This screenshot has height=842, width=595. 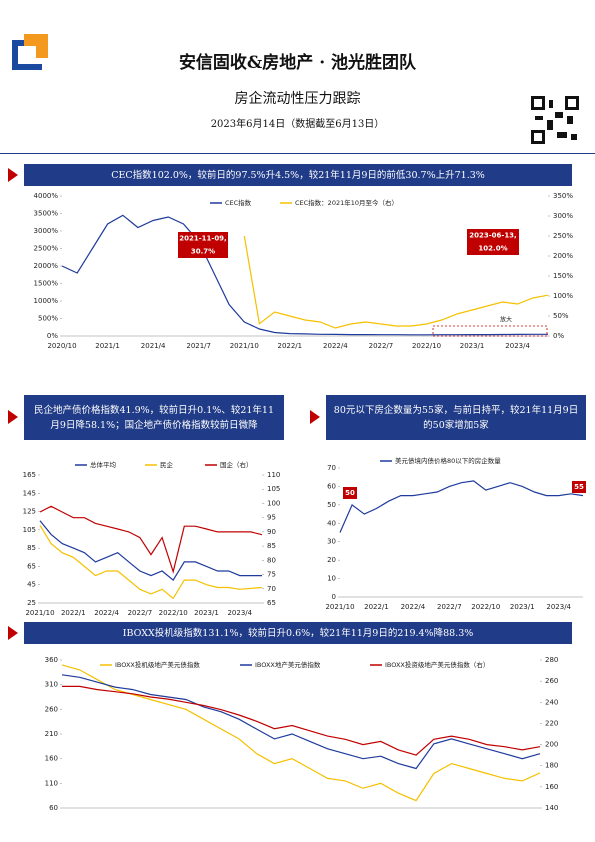 I want to click on tick-label: 30, so click(x=331, y=542).